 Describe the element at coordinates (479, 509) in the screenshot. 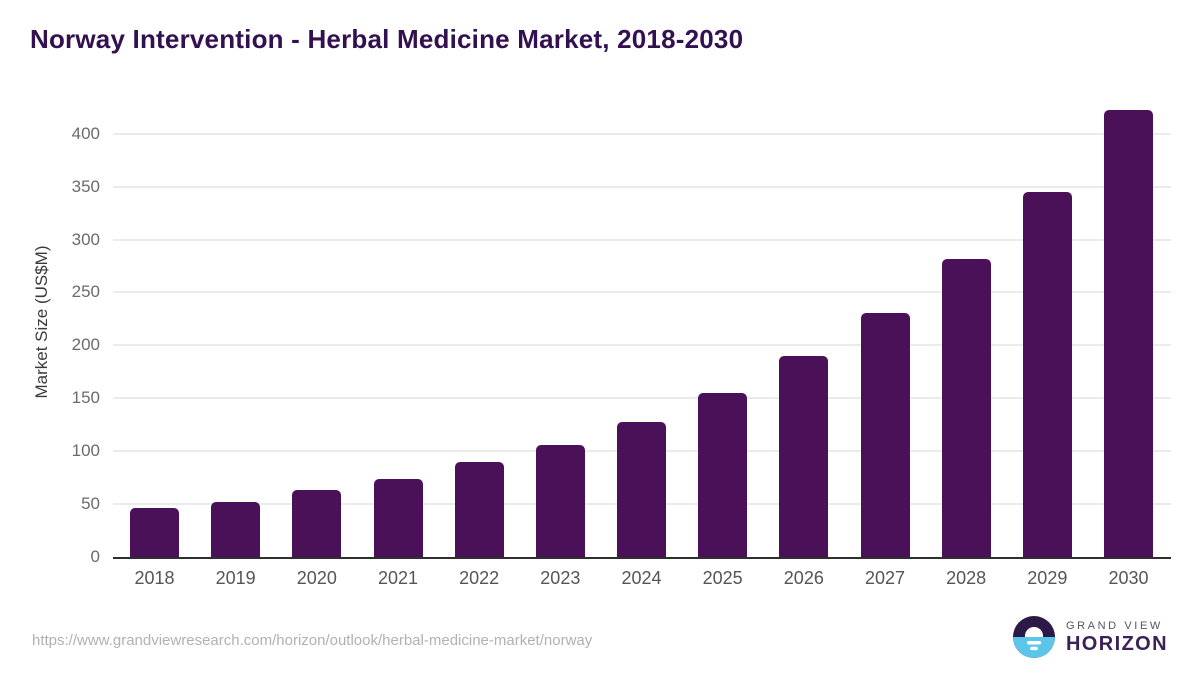

I see `bar-2022` at that location.